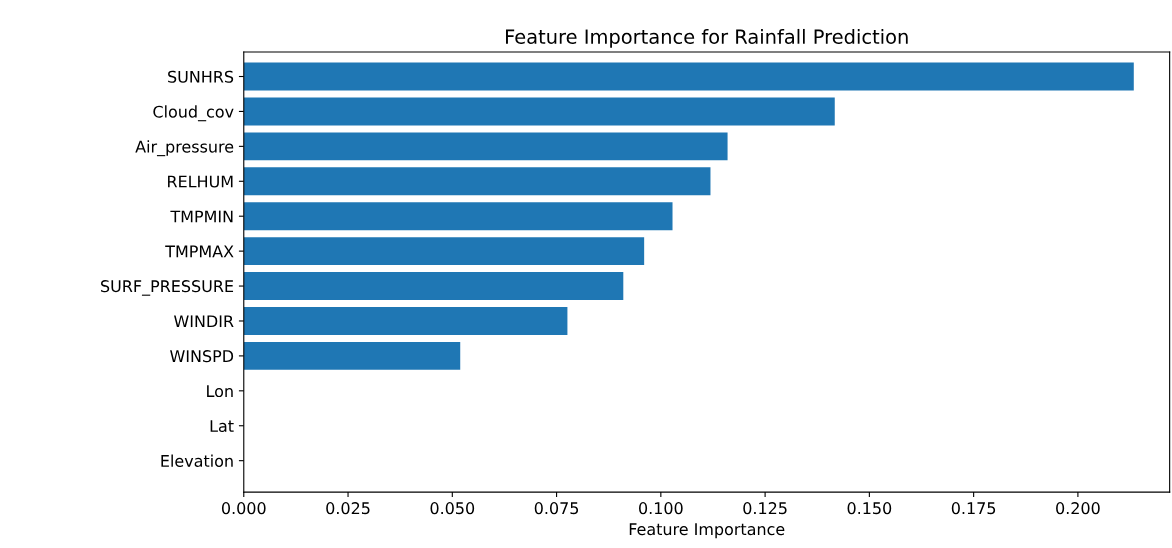 The width and height of the screenshot is (1172, 548). I want to click on y-tick-label: Elevation, so click(197, 460).